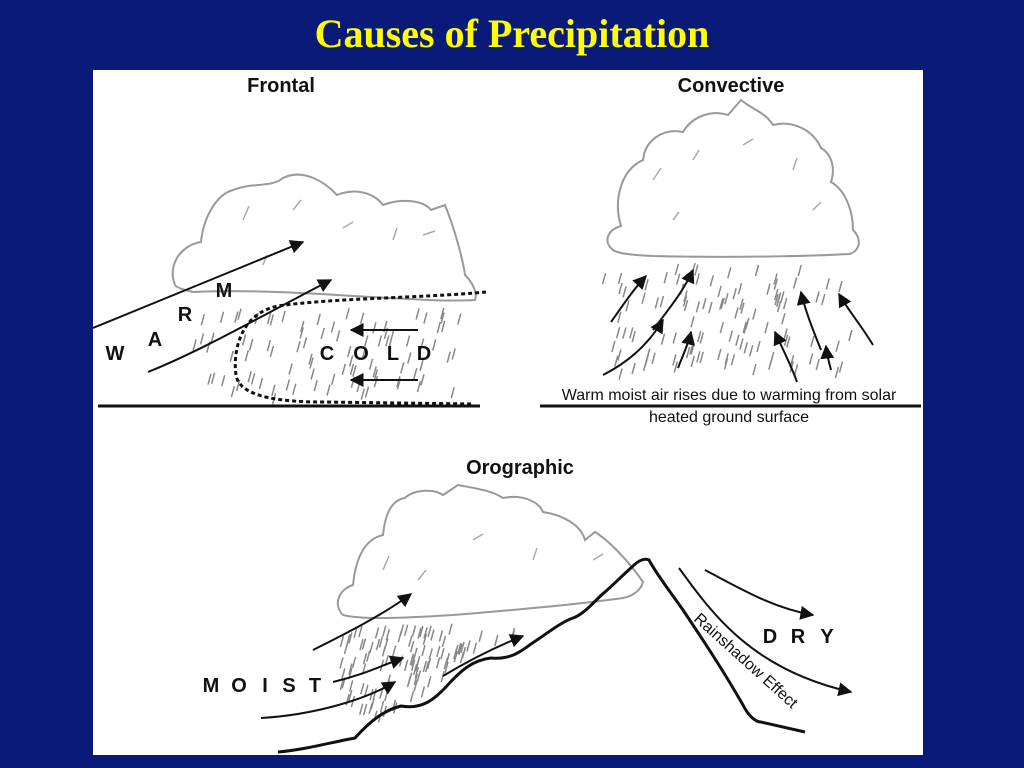 The height and width of the screenshot is (768, 1024). I want to click on dry-letter-d: D, so click(770, 637).